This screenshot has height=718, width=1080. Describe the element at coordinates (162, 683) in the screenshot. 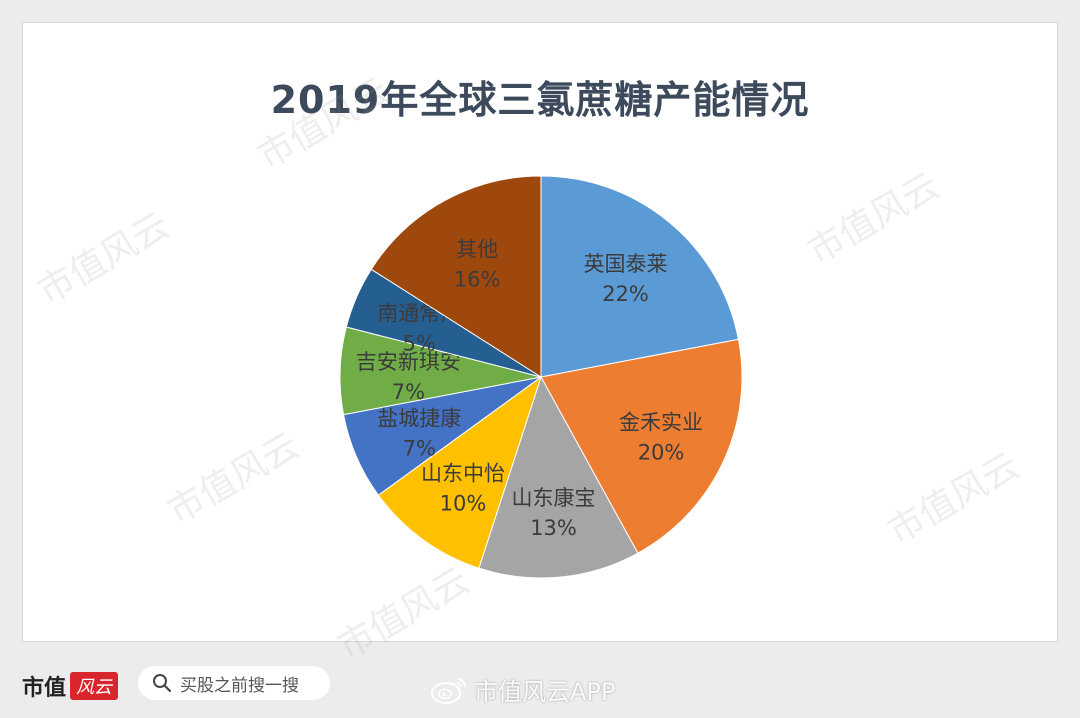

I see `search-icon` at that location.